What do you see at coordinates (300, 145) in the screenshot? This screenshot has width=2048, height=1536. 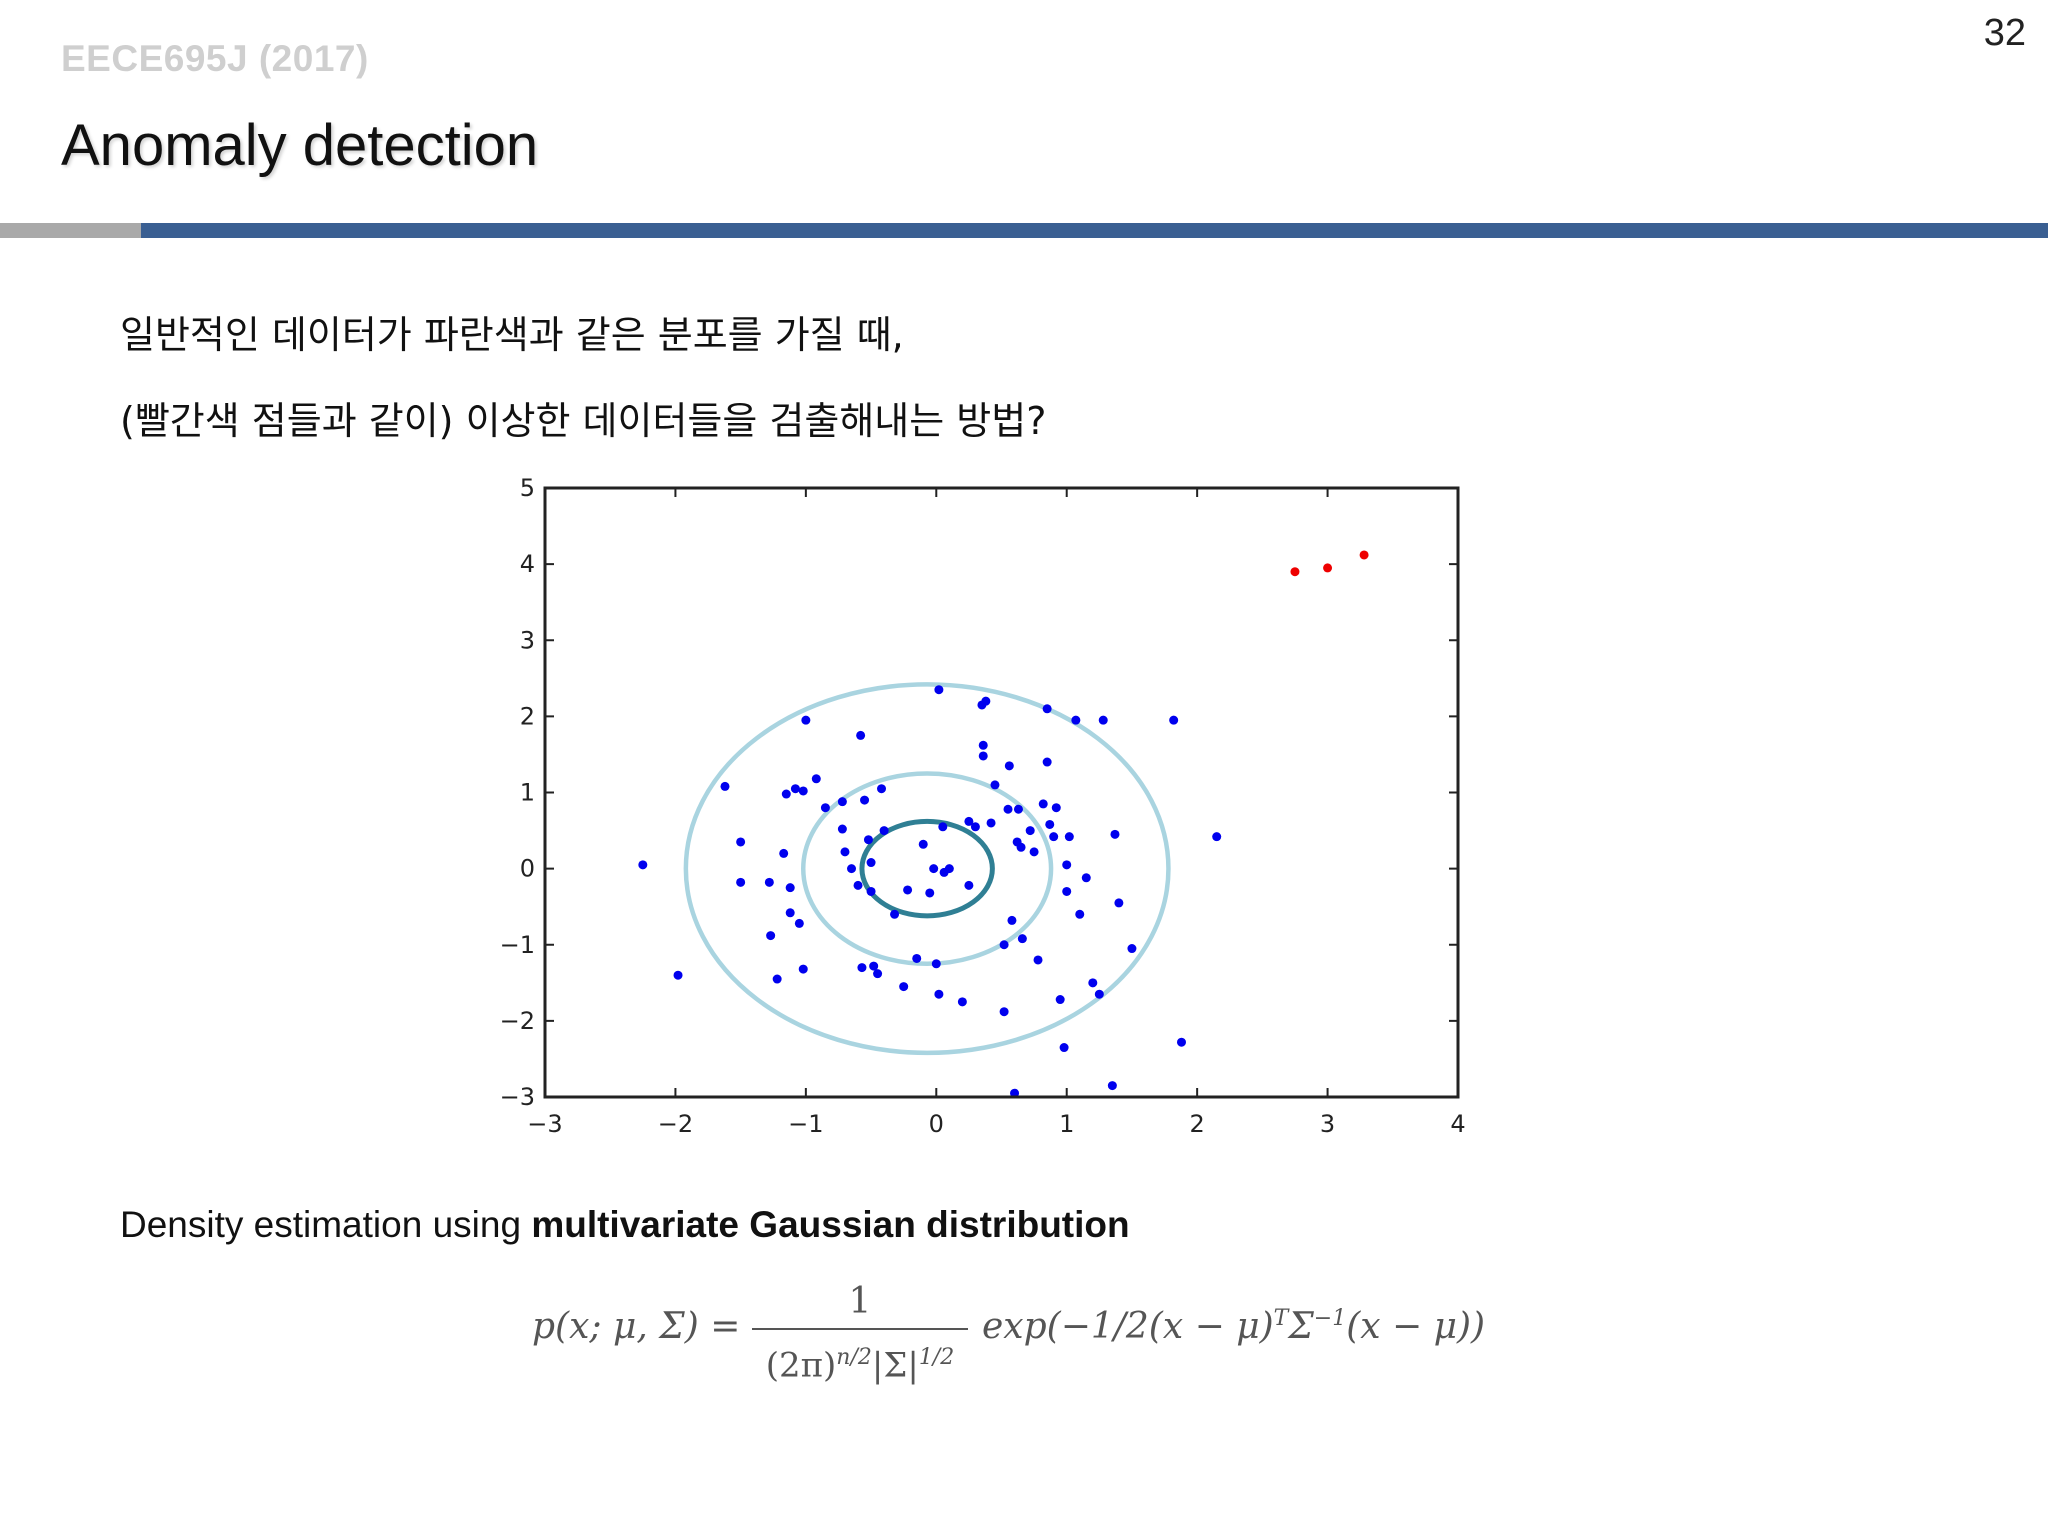 I see `slide-title: Anomaly detection` at bounding box center [300, 145].